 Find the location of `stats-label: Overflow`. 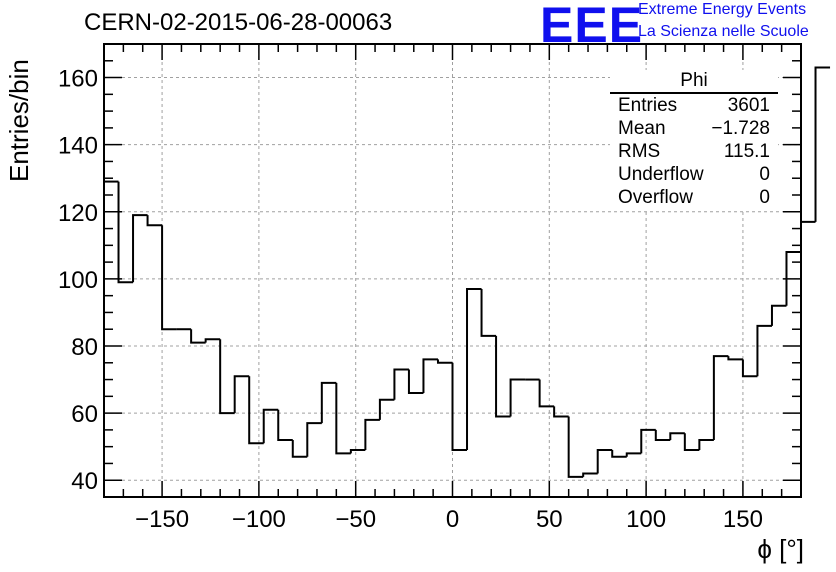

stats-label: Overflow is located at coordinates (655, 197).